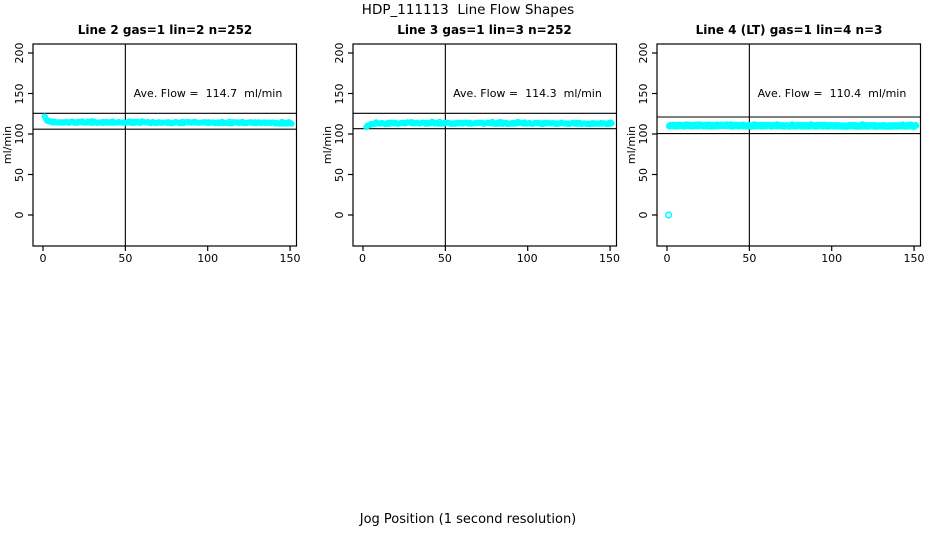  What do you see at coordinates (468, 519) in the screenshot?
I see `x-axis-title: Jog Position (1 second resolution)` at bounding box center [468, 519].